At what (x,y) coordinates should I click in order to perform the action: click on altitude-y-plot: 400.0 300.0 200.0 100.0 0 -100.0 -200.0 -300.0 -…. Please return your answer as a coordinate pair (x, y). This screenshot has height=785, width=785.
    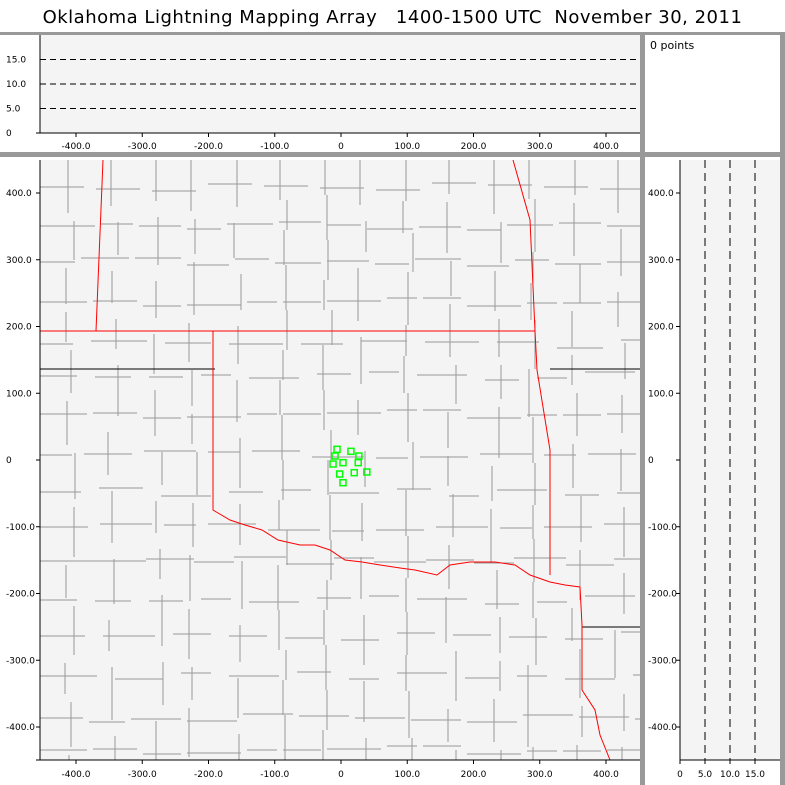
    Looking at the image, I should click on (714, 470).